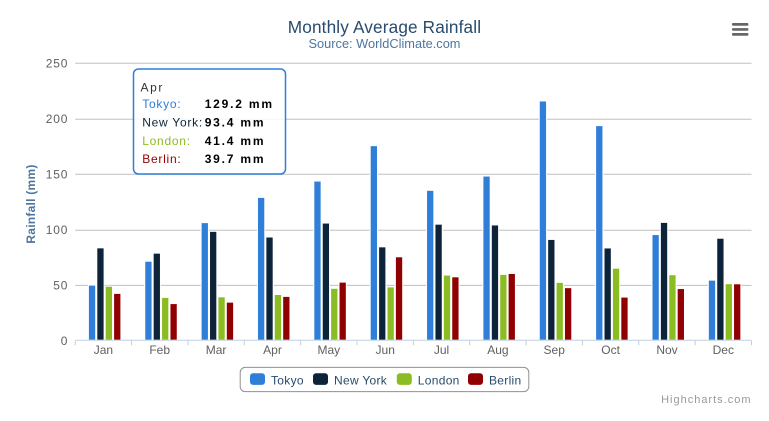  Describe the element at coordinates (172, 123) in the screenshot. I see `svg-text: New York:` at that location.